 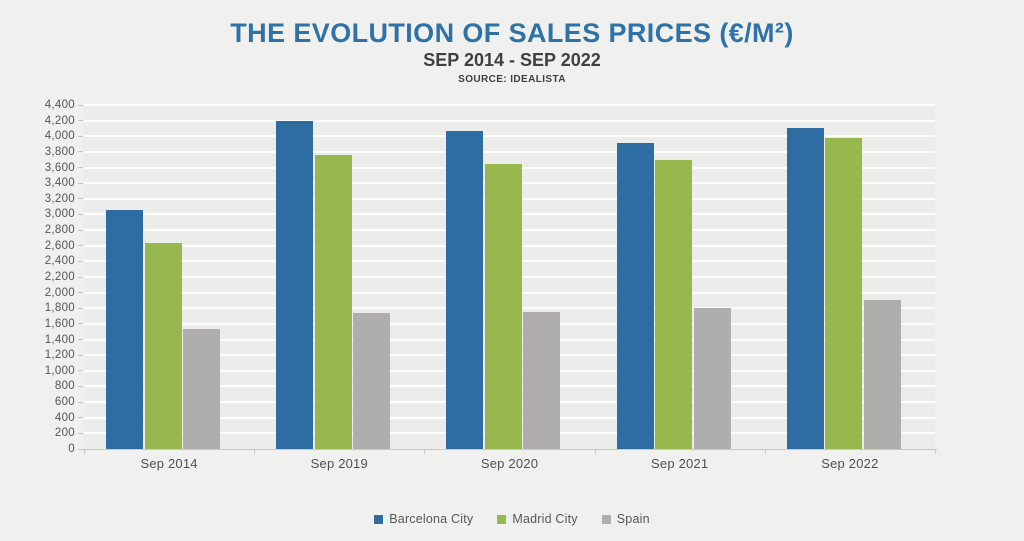 What do you see at coordinates (59, 277) in the screenshot?
I see `y-tick-label: 2,200` at bounding box center [59, 277].